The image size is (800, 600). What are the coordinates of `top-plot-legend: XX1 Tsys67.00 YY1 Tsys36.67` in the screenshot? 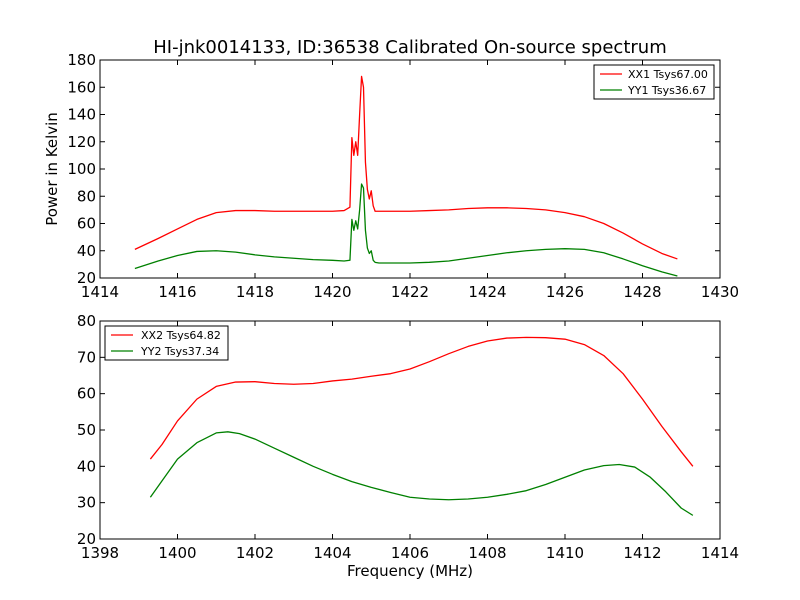 It's located at (654, 82).